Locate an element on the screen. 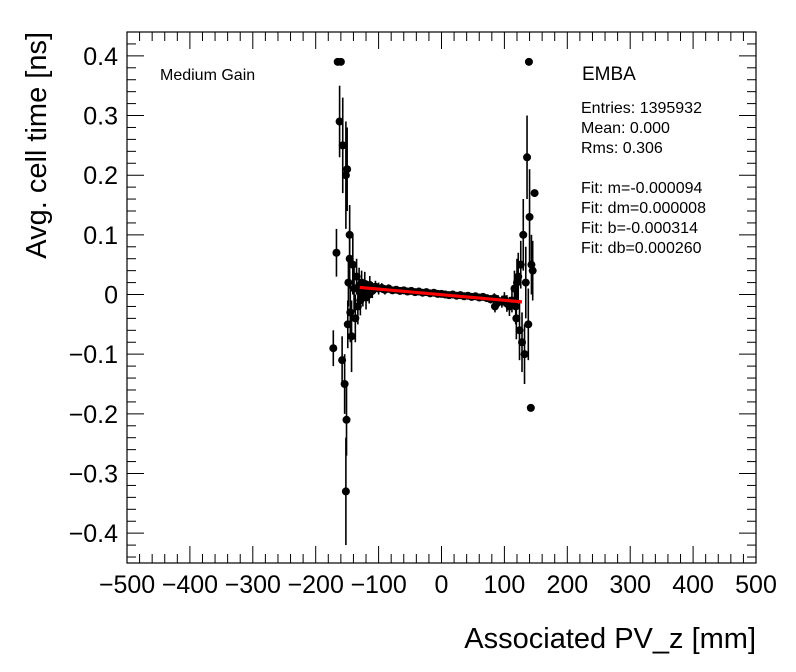 This screenshot has height=672, width=796. y-tick-label: 0.1 is located at coordinates (100, 236).